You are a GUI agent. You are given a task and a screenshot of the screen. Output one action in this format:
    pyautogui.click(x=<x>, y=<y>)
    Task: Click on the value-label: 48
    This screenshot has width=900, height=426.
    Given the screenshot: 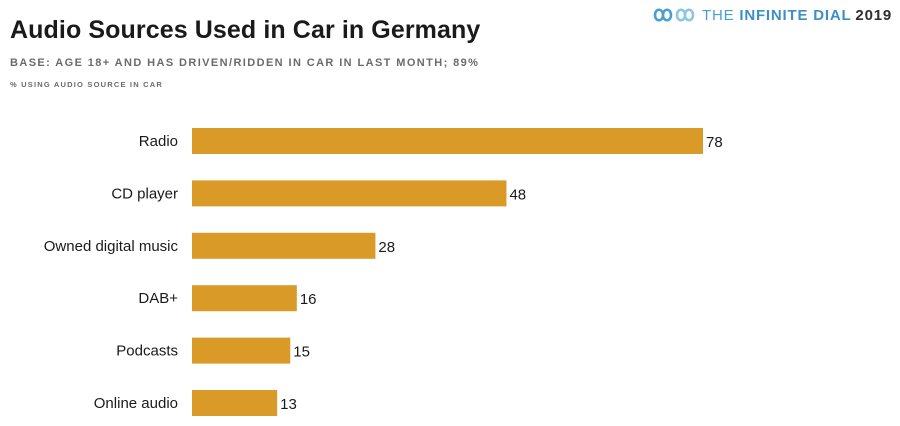 What is the action you would take?
    pyautogui.click(x=517, y=194)
    